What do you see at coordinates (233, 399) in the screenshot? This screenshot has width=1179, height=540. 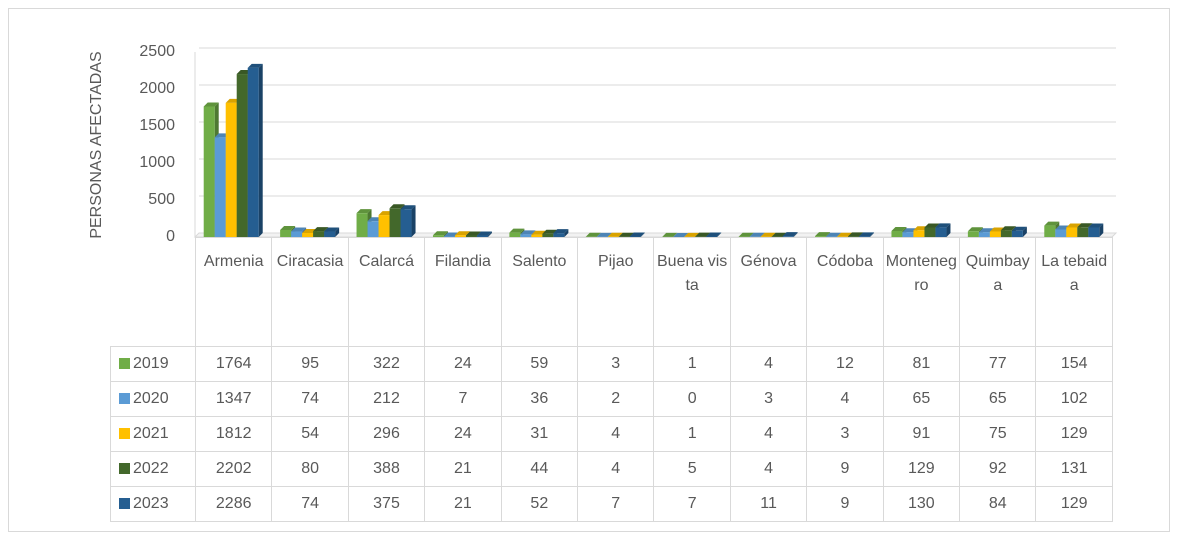 I see `table-value: 1347` at bounding box center [233, 399].